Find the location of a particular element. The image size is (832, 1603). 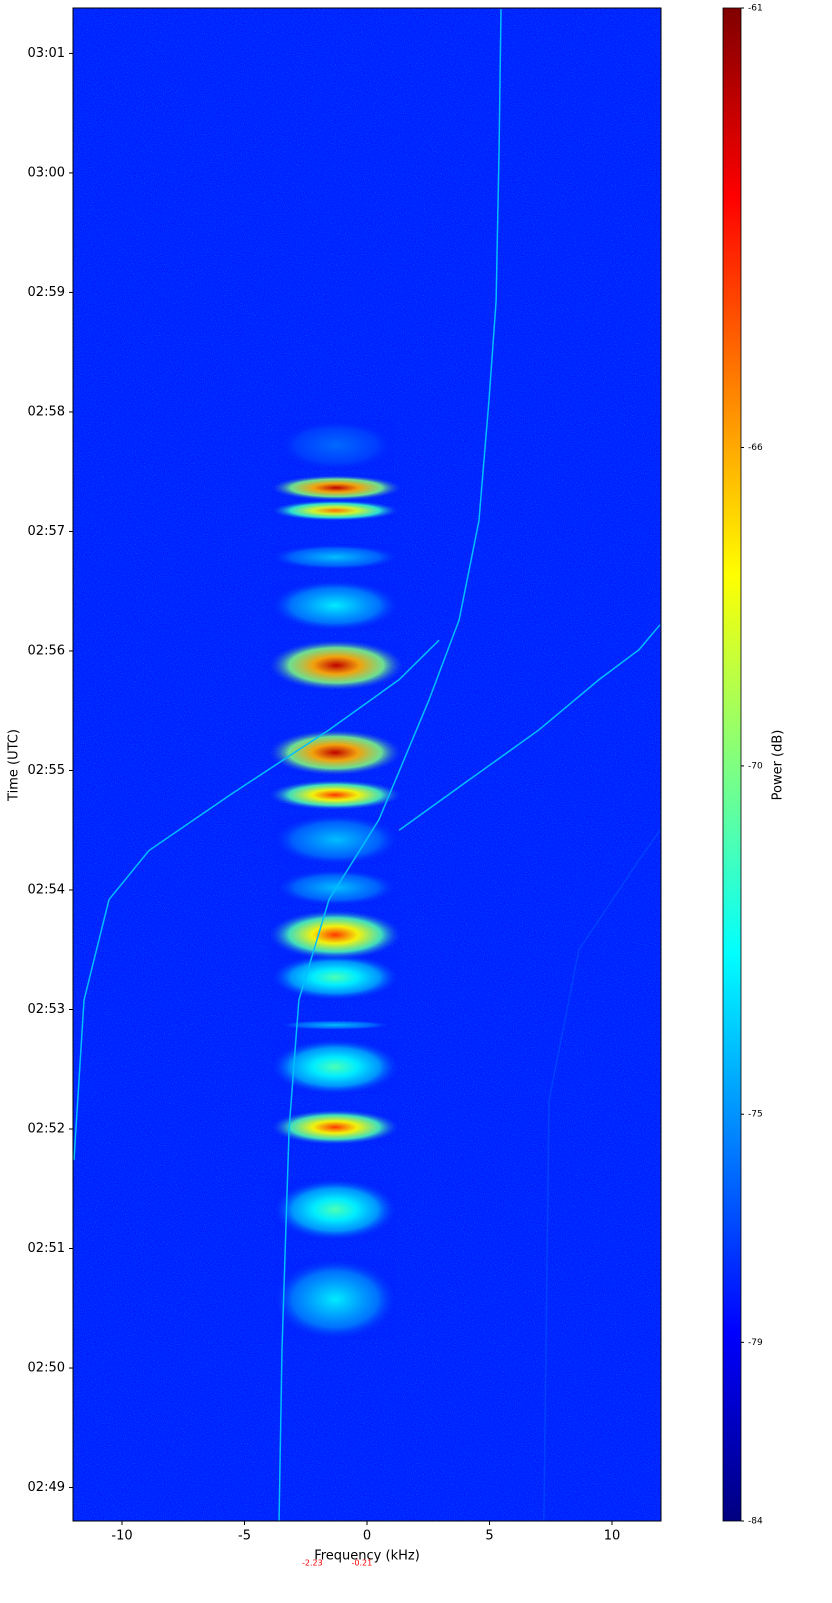

y-tick-label: 02:50 is located at coordinates (46, 1368).